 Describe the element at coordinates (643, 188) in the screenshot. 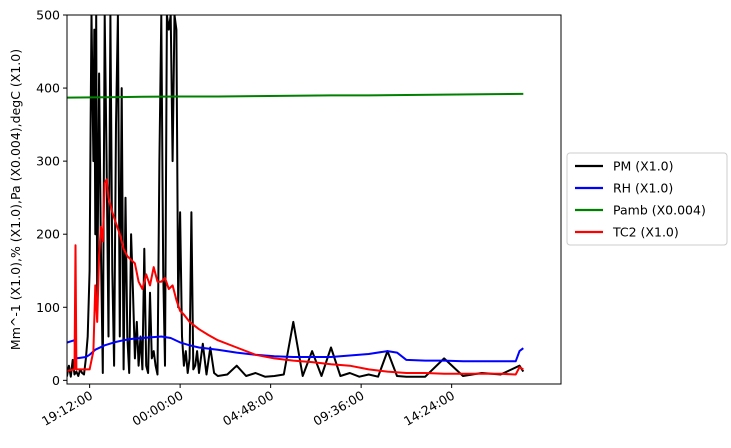

I see `legend-label: RH (X1.0)` at that location.